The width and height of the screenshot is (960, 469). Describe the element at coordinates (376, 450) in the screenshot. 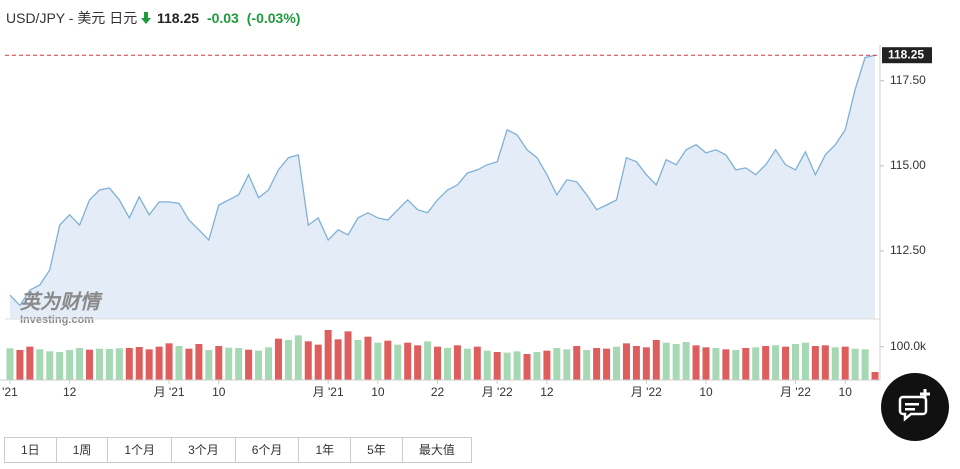

I see `range-button: 5年` at that location.